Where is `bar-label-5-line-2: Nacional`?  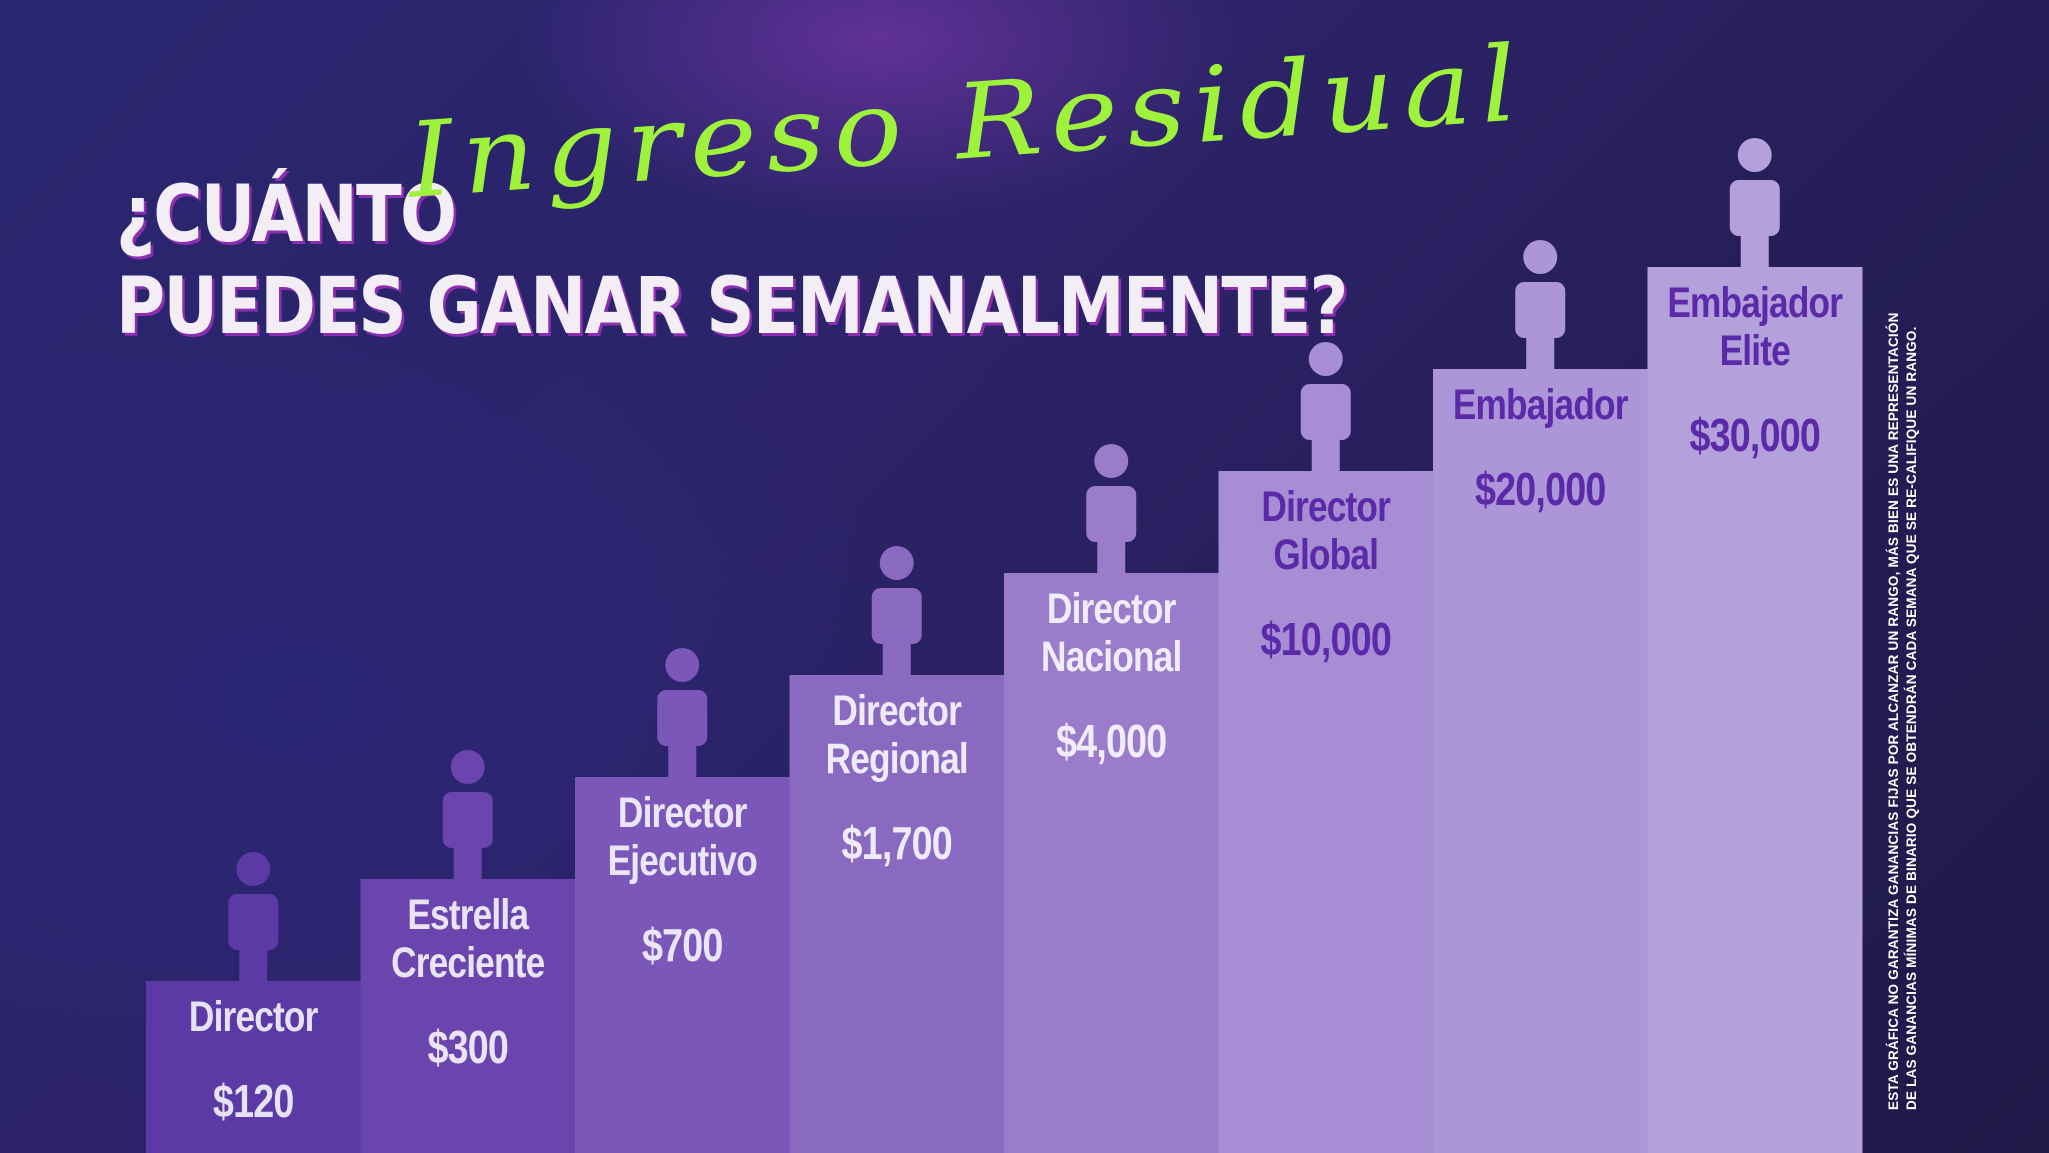 bar-label-5-line-2: Nacional is located at coordinates (1111, 657).